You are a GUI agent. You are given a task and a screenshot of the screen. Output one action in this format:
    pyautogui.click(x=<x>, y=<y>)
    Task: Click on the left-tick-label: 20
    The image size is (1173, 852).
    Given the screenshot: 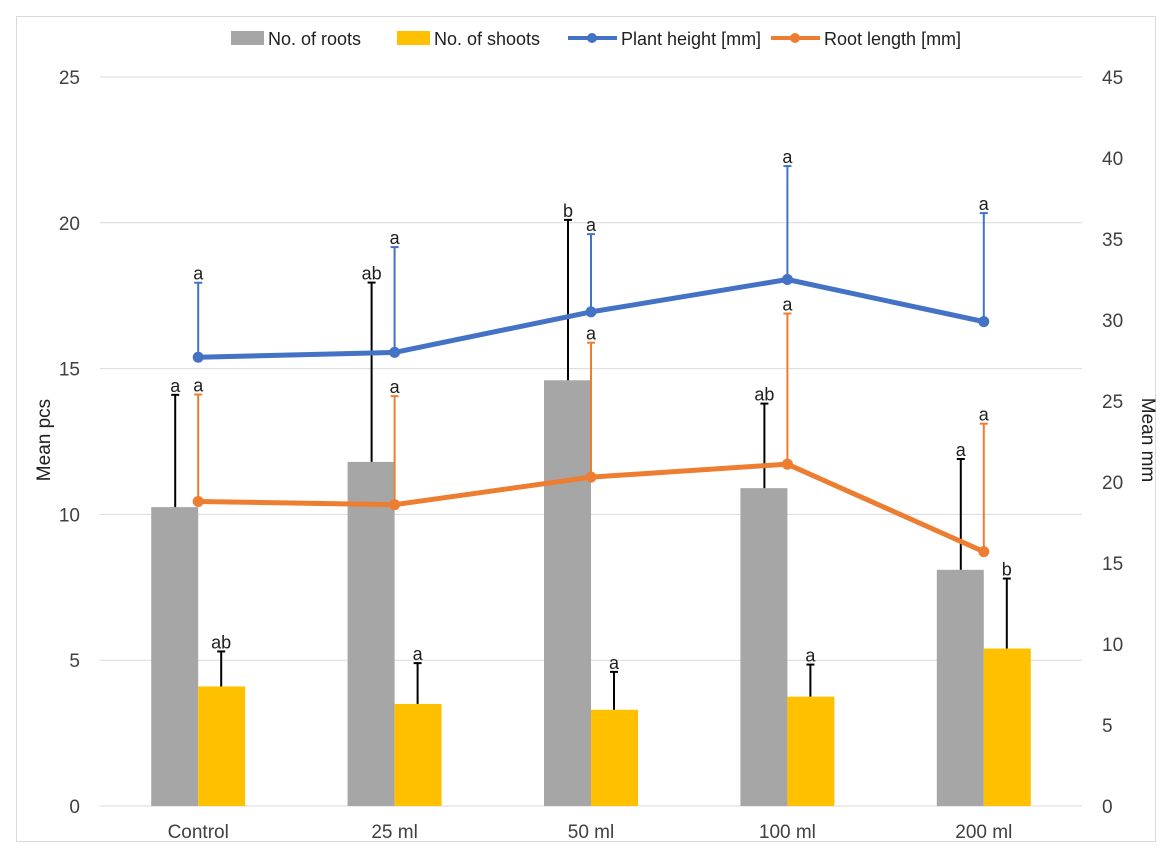 What is the action you would take?
    pyautogui.click(x=69, y=224)
    